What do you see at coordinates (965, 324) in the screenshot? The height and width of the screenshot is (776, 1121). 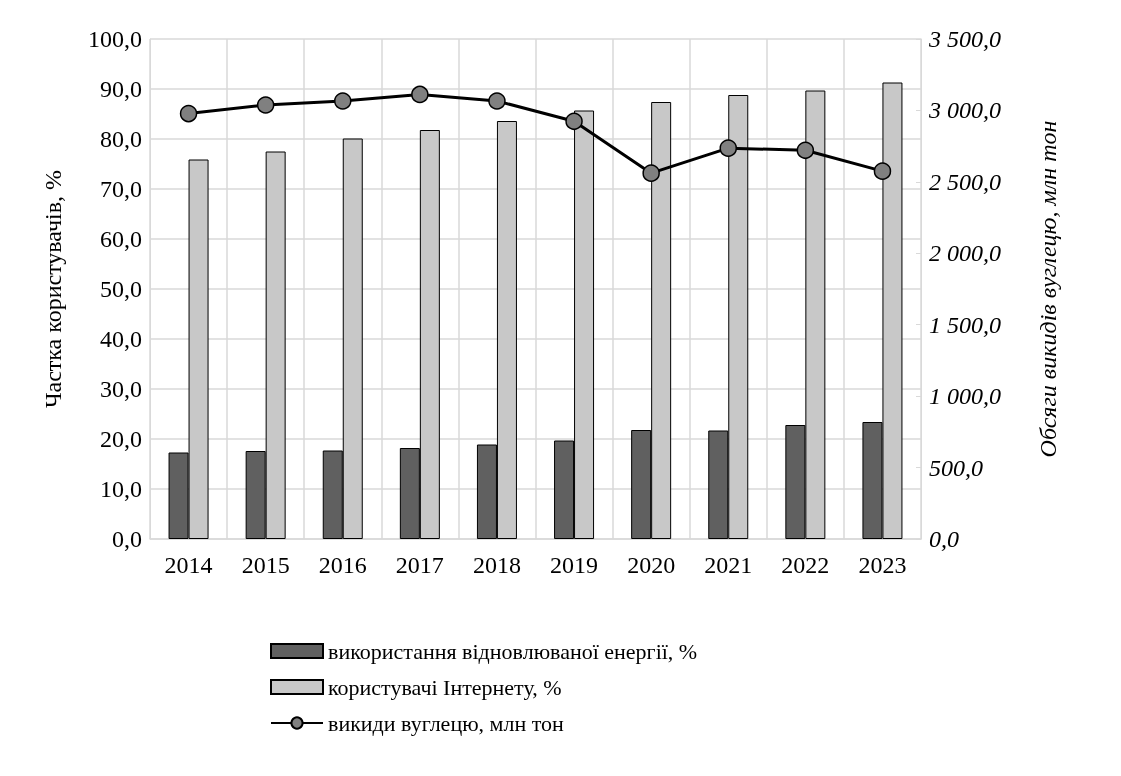 I see `y2-tick-label: 1 500,0` at bounding box center [965, 324].